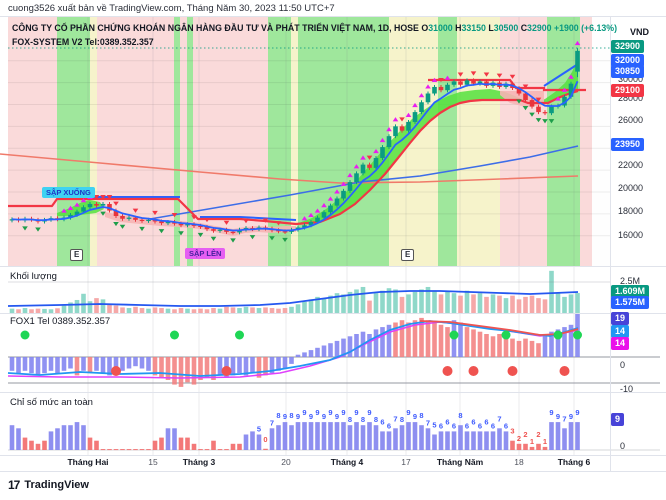  Describe the element at coordinates (512, 431) in the screenshot. I see `svg-text: 3` at that location.